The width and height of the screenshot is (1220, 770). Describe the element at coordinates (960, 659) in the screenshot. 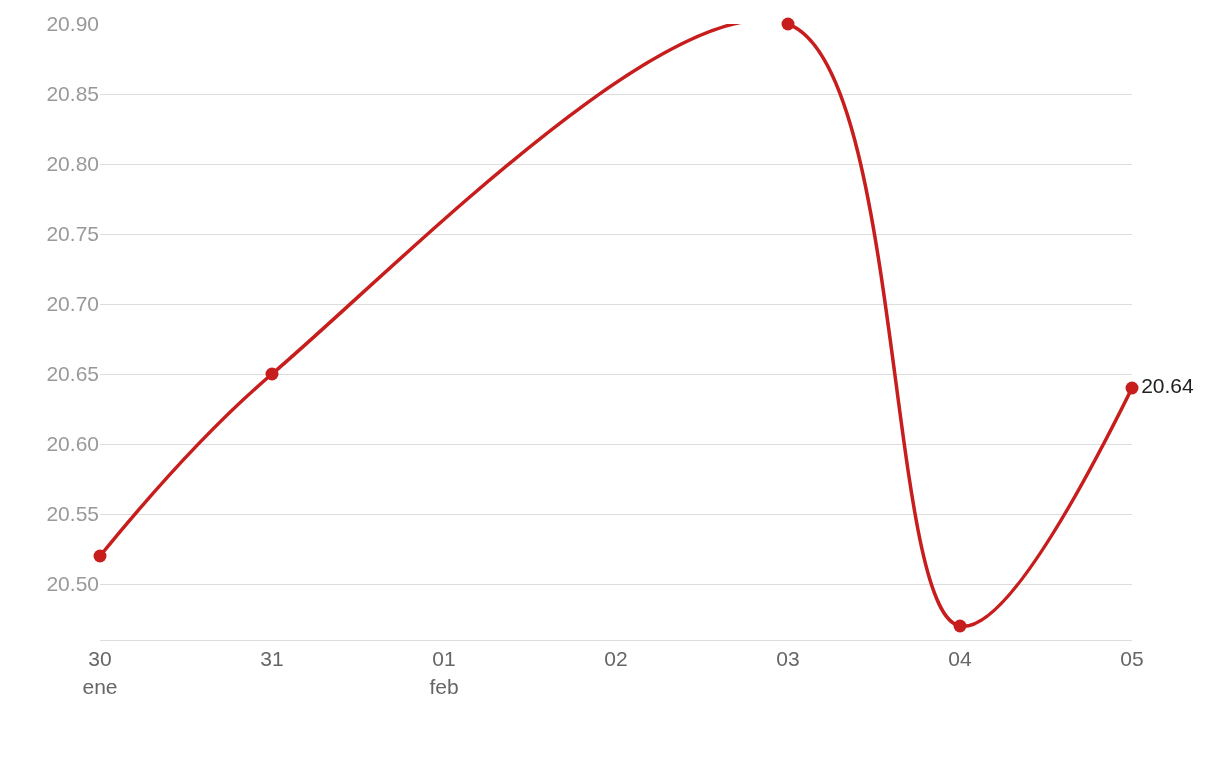

I see `x-tick-label: 04` at that location.